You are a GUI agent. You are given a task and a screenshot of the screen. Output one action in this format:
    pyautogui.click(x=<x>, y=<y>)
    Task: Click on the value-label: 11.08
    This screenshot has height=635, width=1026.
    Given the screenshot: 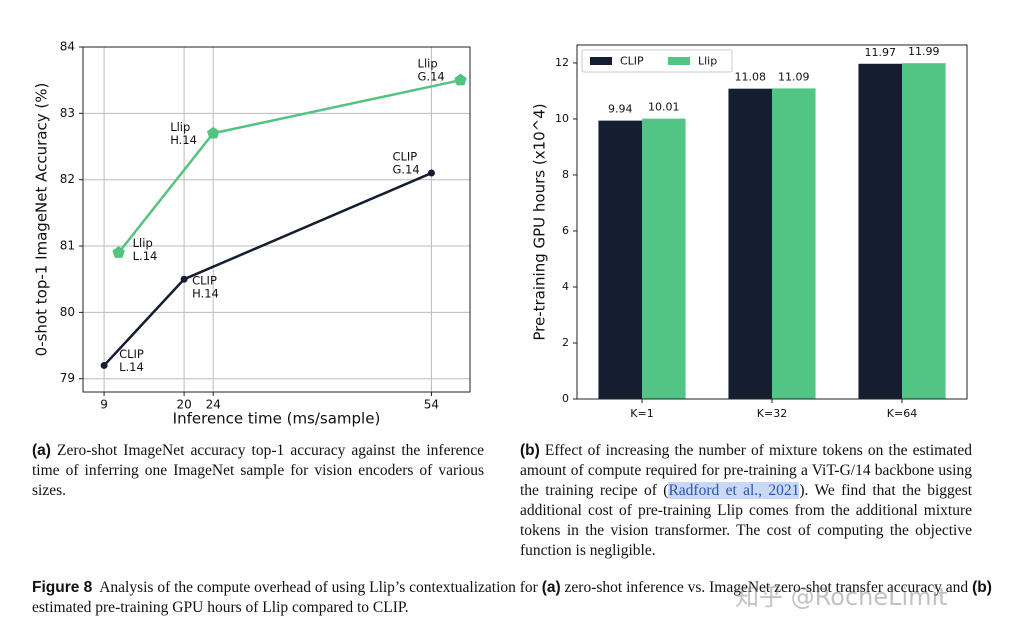 What is the action you would take?
    pyautogui.click(x=750, y=77)
    